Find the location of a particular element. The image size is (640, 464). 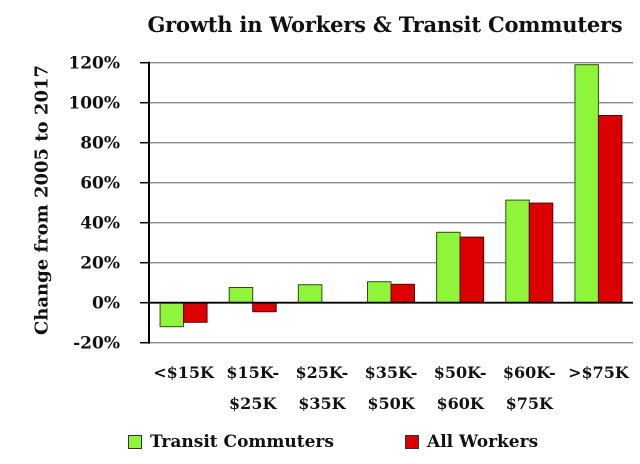

y-tick-label: 80% is located at coordinates (100, 144).